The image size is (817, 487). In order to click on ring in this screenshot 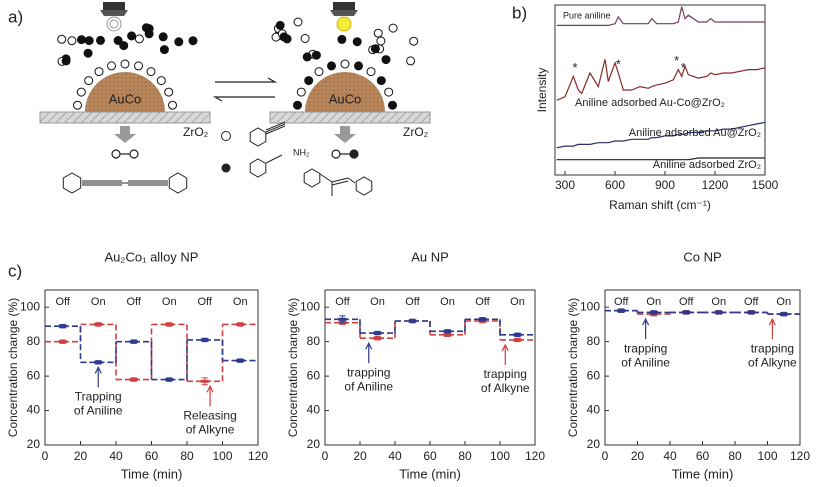, I will do `click(364, 186)`.